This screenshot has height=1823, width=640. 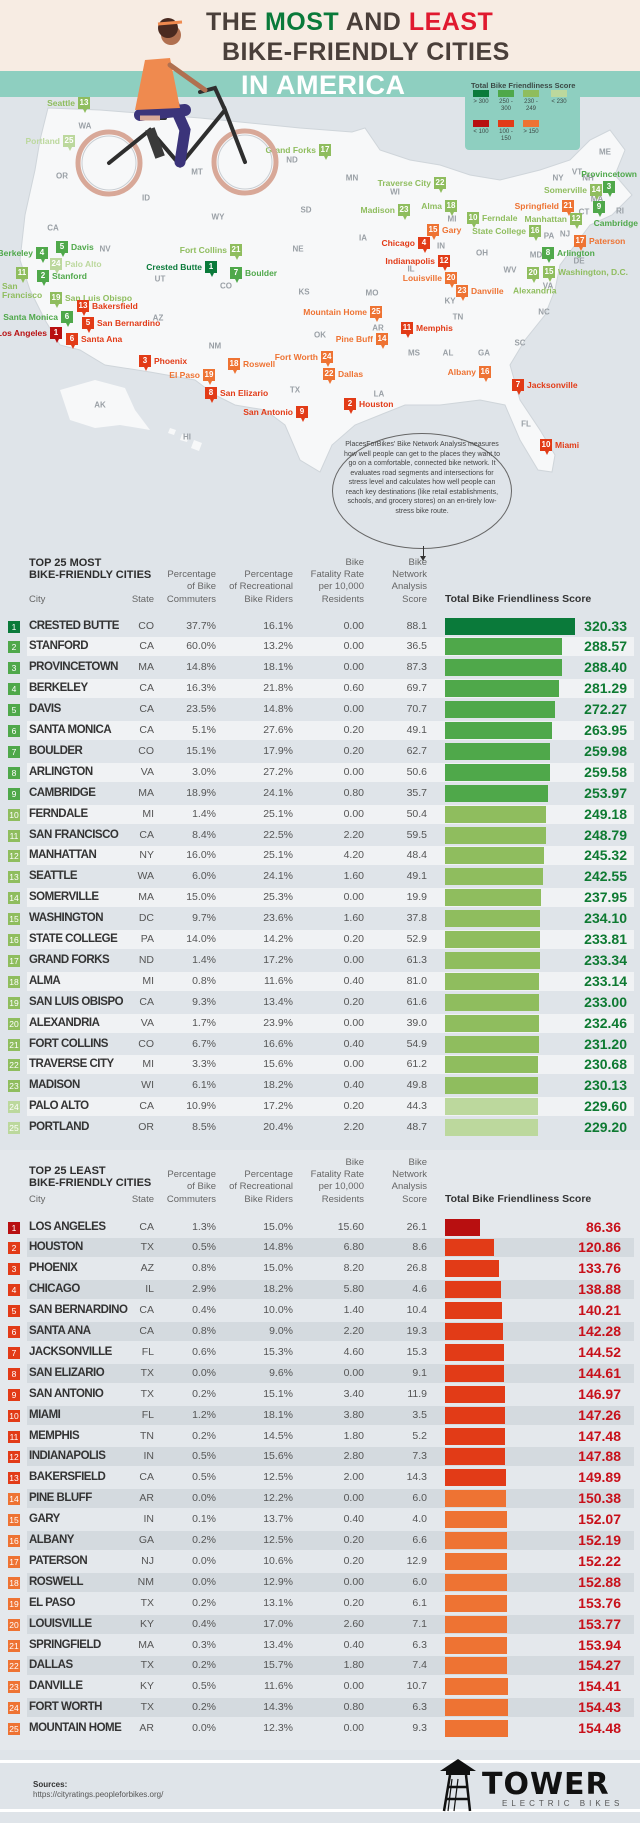 What do you see at coordinates (14, 1415) in the screenshot?
I see `rank-badge: 10` at bounding box center [14, 1415].